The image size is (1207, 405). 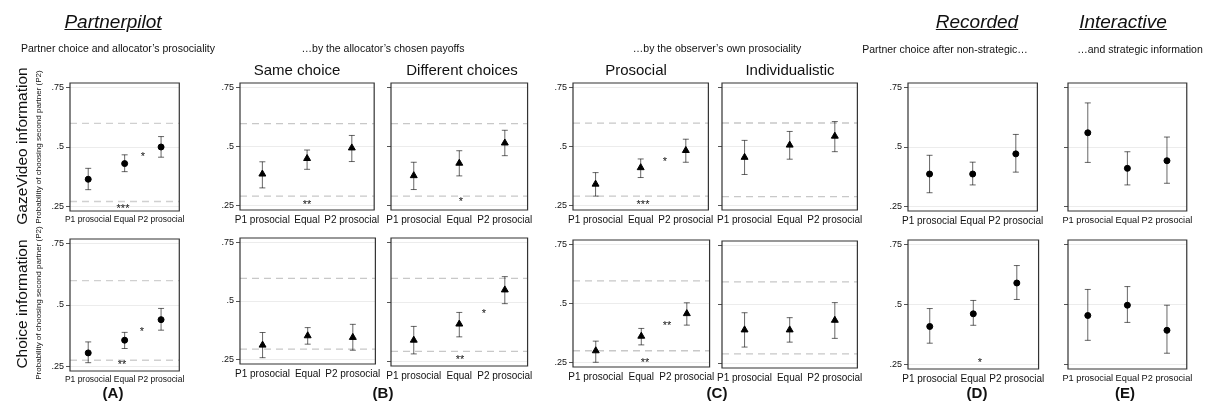 I want to click on text: Choice information, so click(x=22, y=304).